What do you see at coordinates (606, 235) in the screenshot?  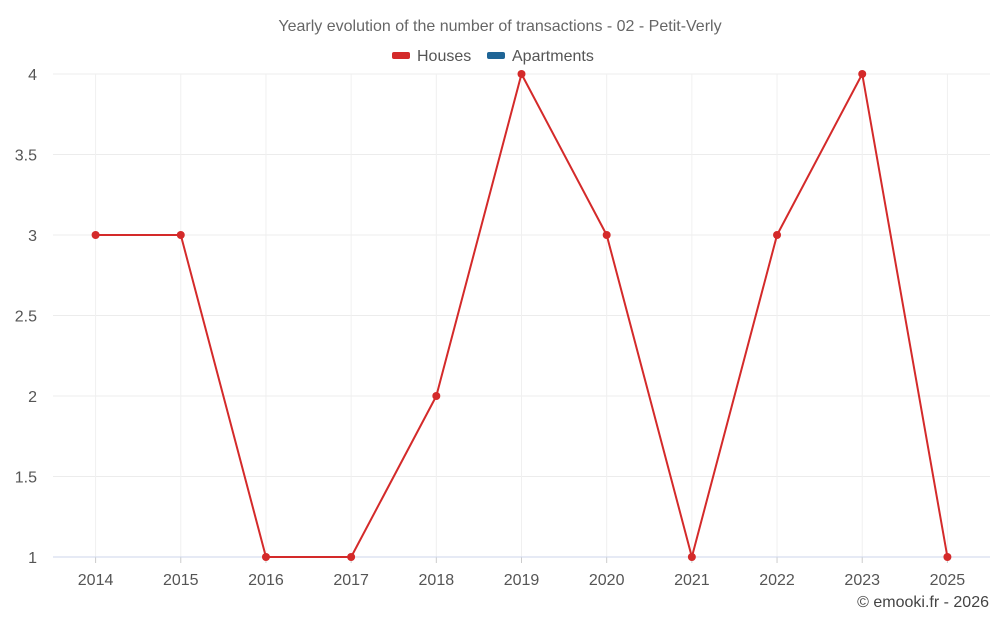 I see `data-point-houses-2020` at bounding box center [606, 235].